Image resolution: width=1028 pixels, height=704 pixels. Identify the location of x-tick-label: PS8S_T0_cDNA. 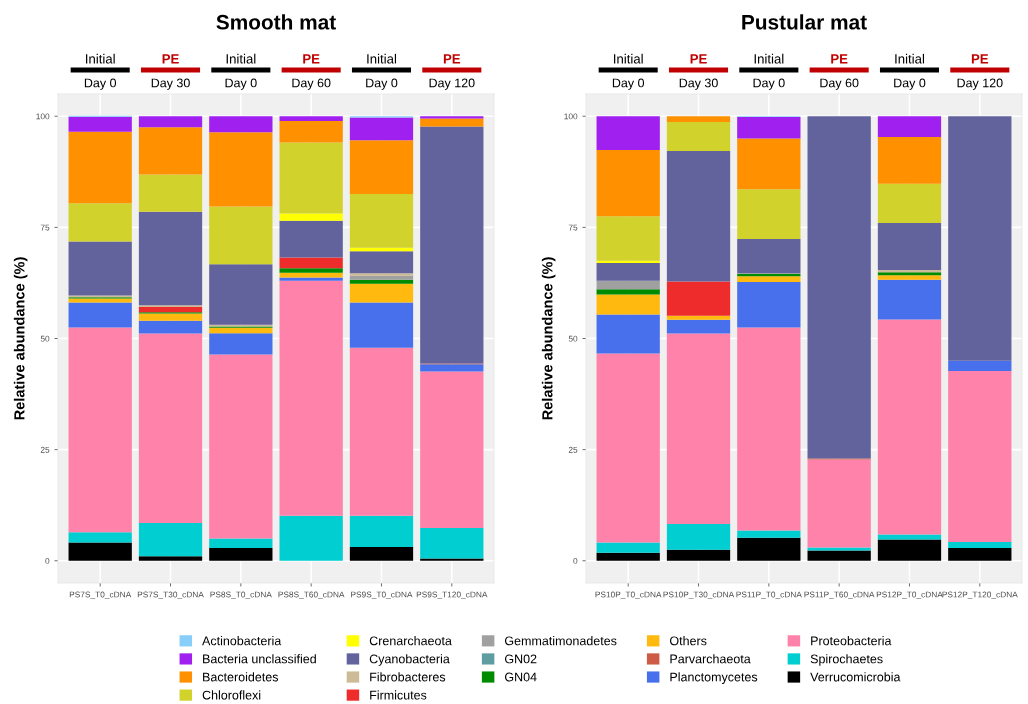
(241, 595).